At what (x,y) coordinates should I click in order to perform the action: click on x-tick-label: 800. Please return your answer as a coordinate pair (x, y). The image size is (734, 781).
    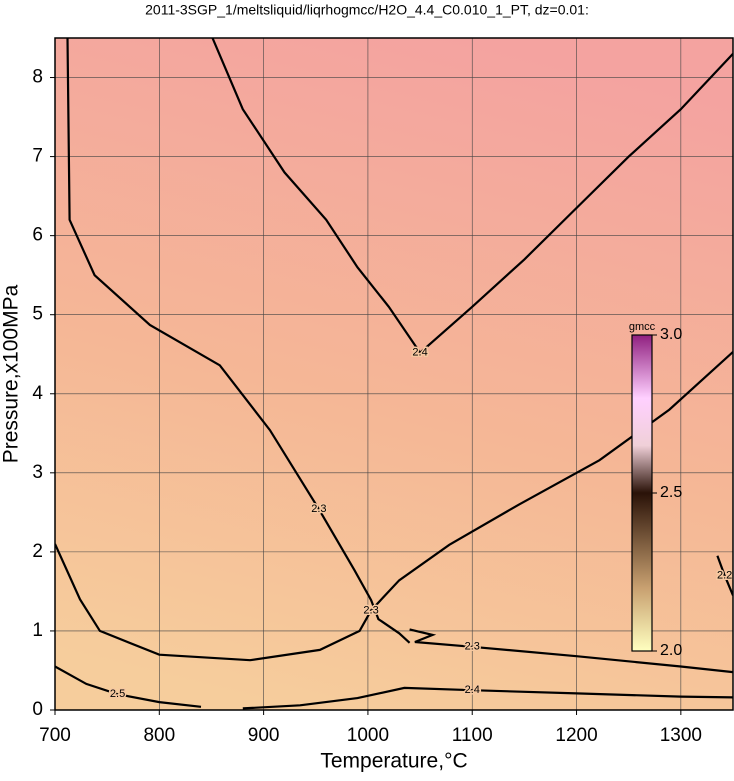
    Looking at the image, I should click on (159, 735).